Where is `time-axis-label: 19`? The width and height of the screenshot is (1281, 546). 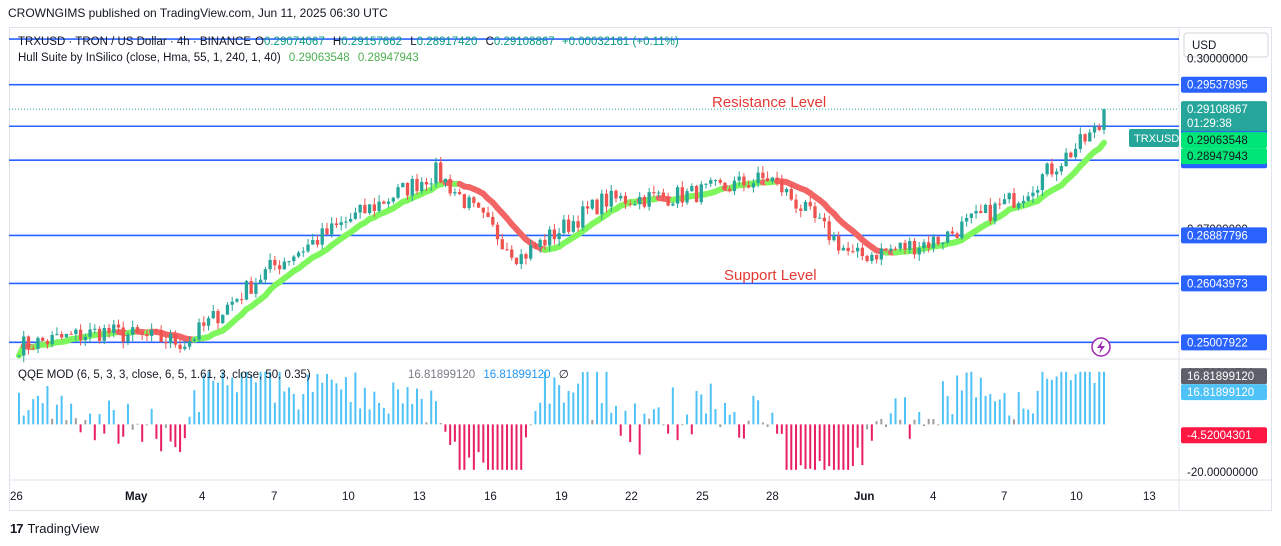 time-axis-label: 19 is located at coordinates (561, 497).